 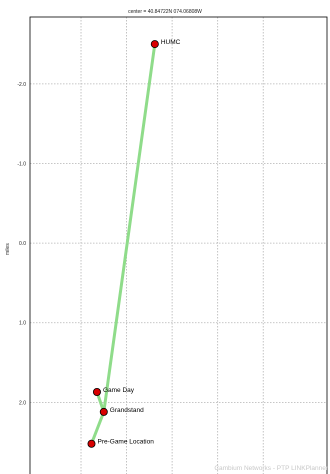 What do you see at coordinates (22, 403) in the screenshot?
I see `y-tick-label: 2.0` at bounding box center [22, 403].